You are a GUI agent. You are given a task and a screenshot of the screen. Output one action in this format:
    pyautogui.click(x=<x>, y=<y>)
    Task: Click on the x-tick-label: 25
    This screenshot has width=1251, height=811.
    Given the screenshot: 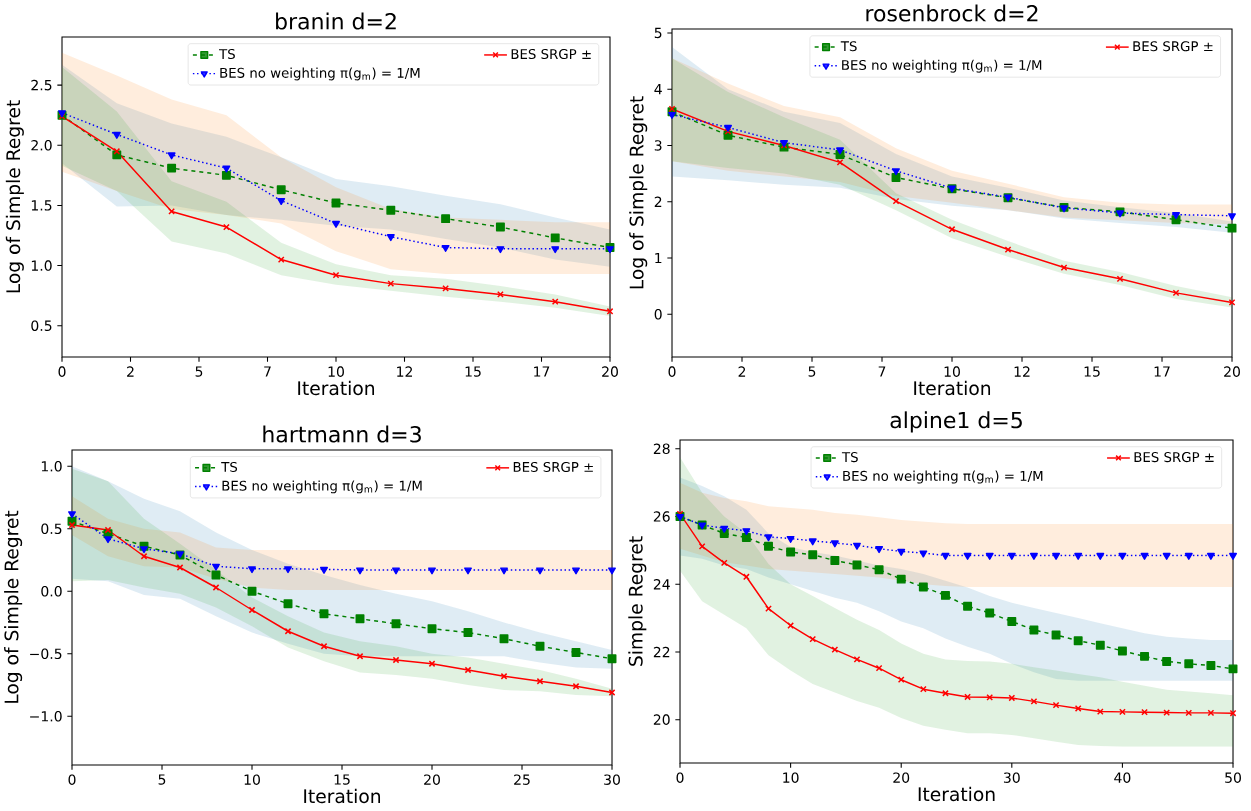 What is the action you would take?
    pyautogui.click(x=522, y=779)
    